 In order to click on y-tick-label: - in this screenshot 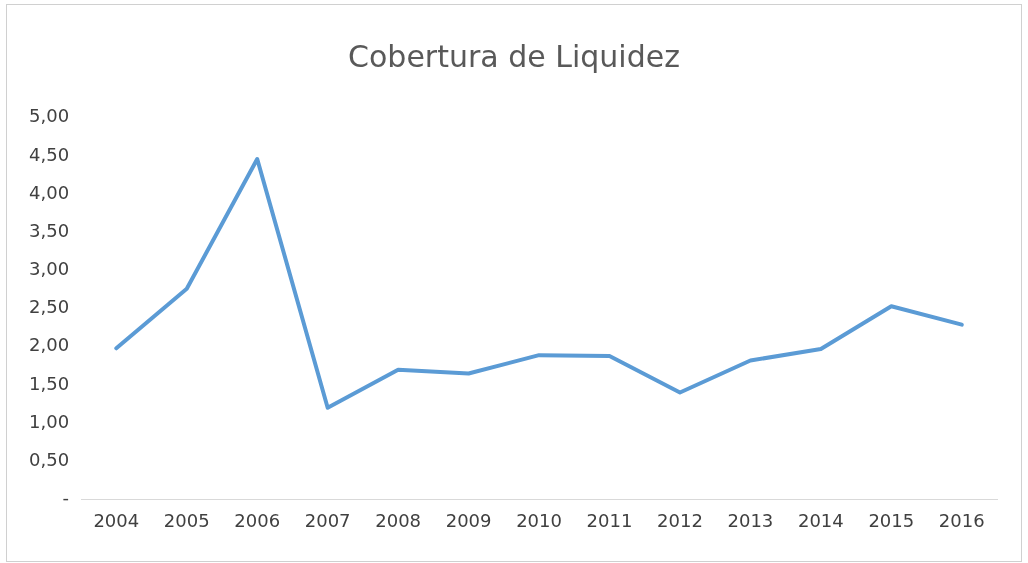, I will do `click(66, 498)`.